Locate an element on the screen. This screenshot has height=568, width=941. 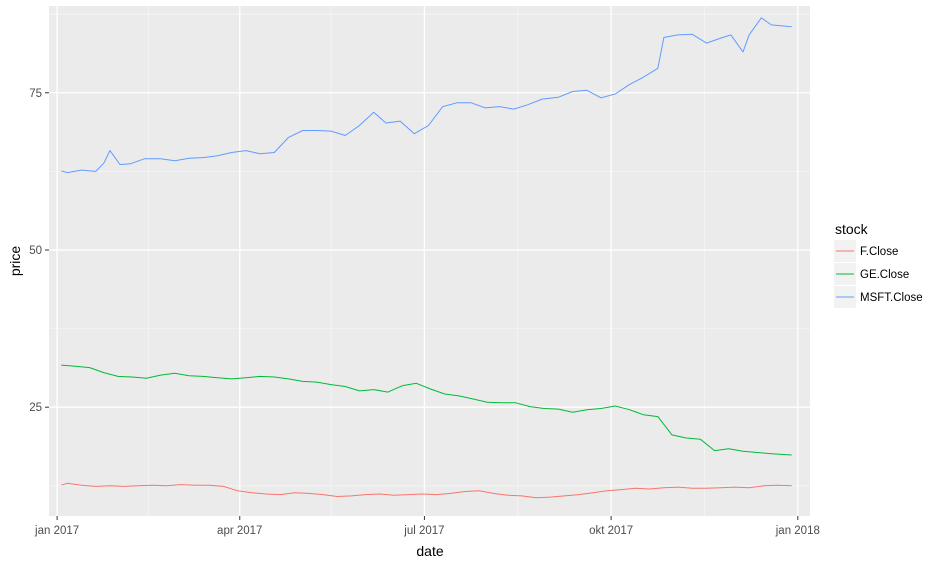
legend-label: MSFT.Close is located at coordinates (891, 298).